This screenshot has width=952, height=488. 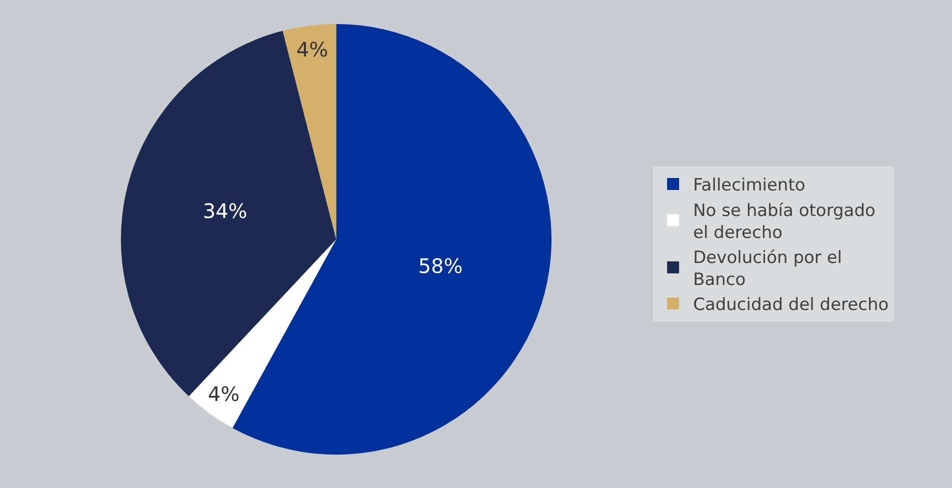 What do you see at coordinates (225, 210) in the screenshot?
I see `data-label: 34%` at bounding box center [225, 210].